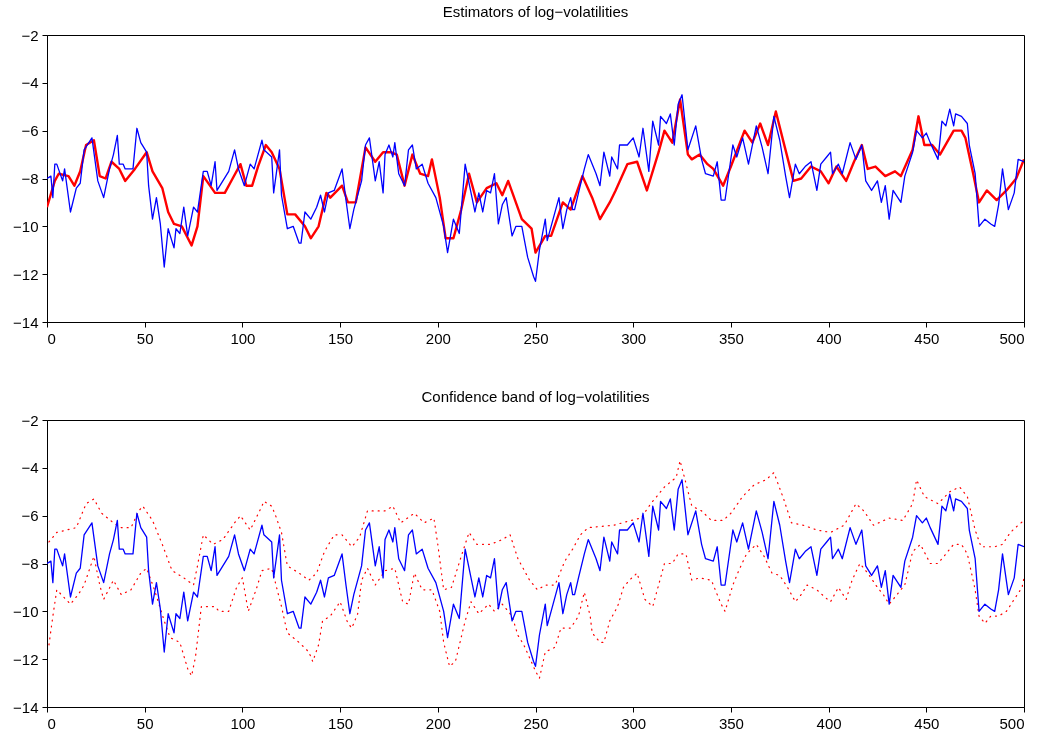 The height and width of the screenshot is (753, 1058). Describe the element at coordinates (535, 396) in the screenshot. I see `chart-title: Confidence band of log−volatilities` at that location.